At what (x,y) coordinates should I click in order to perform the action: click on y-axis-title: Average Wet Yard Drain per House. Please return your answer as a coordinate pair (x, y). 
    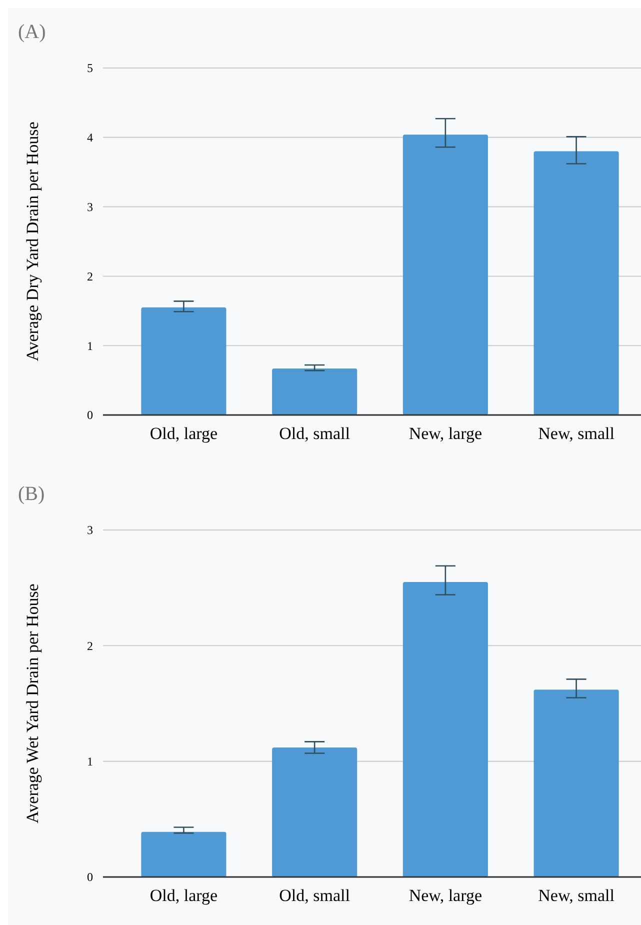
    Looking at the image, I should click on (32, 704).